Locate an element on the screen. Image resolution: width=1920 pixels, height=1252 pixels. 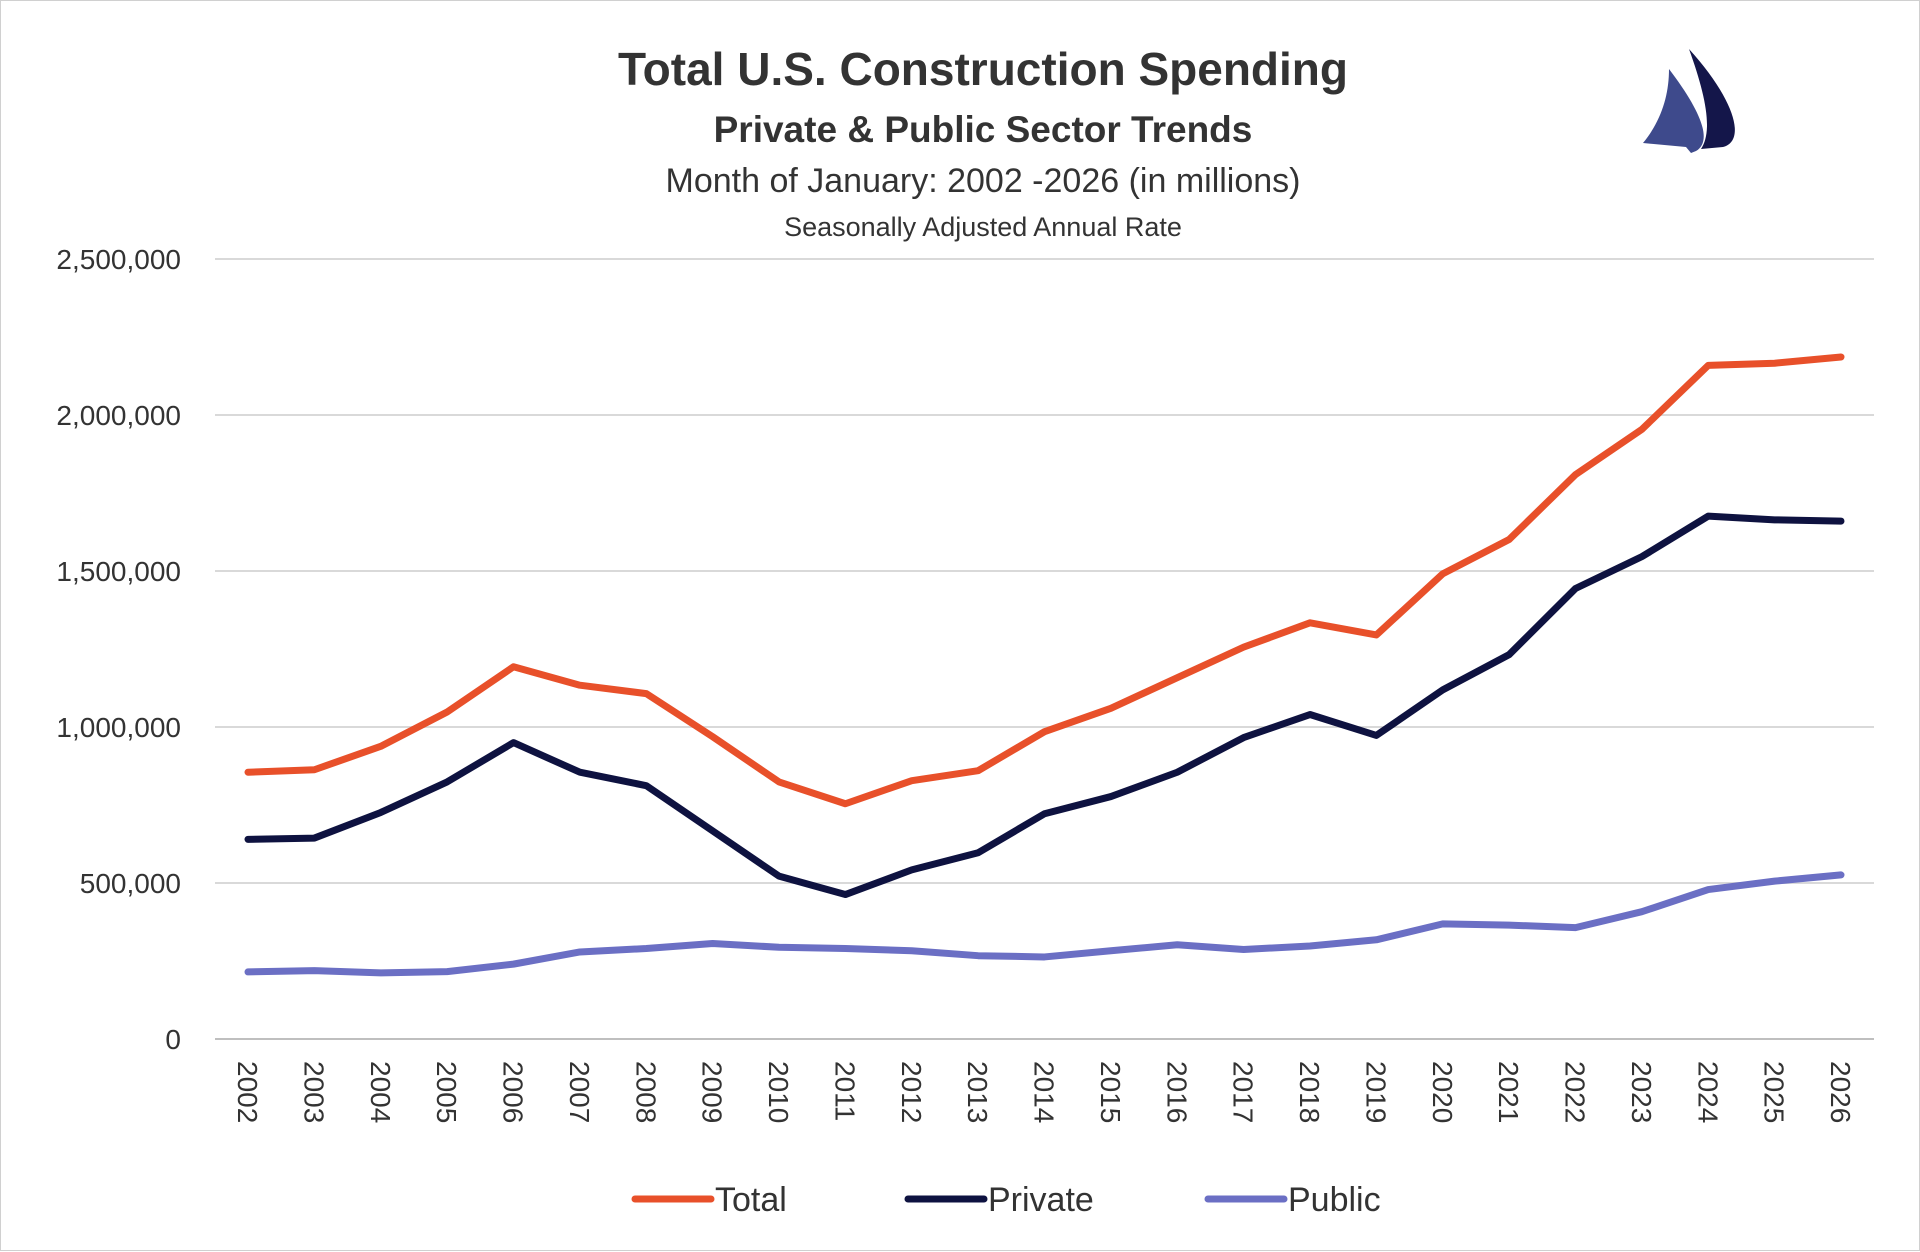
legend-item-public: Public is located at coordinates (1294, 1200).